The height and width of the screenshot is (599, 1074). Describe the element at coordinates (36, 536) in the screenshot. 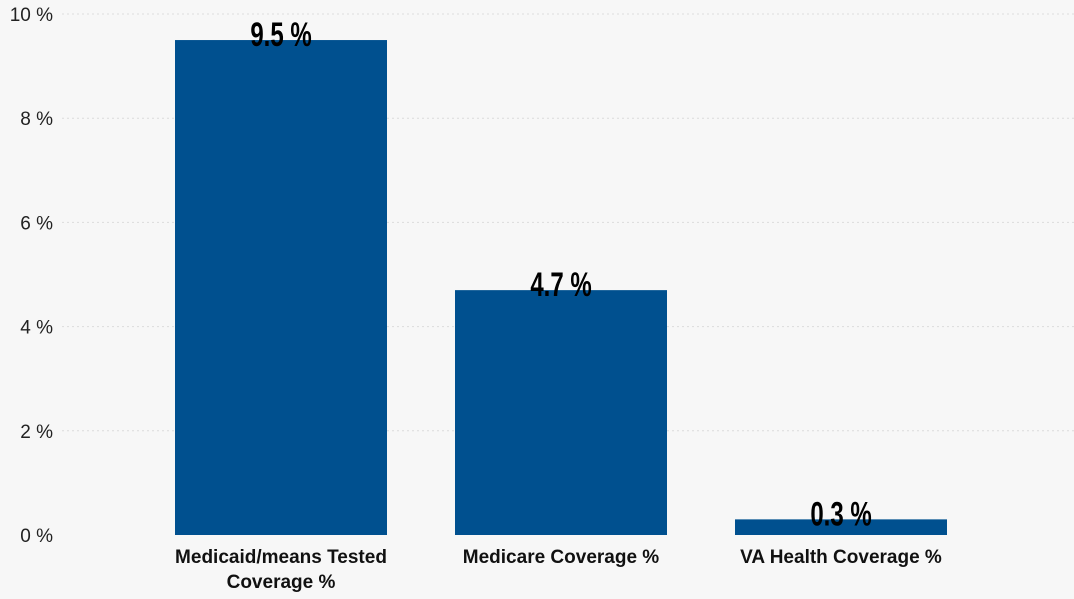

I see `y-tick-label: 0 %` at that location.